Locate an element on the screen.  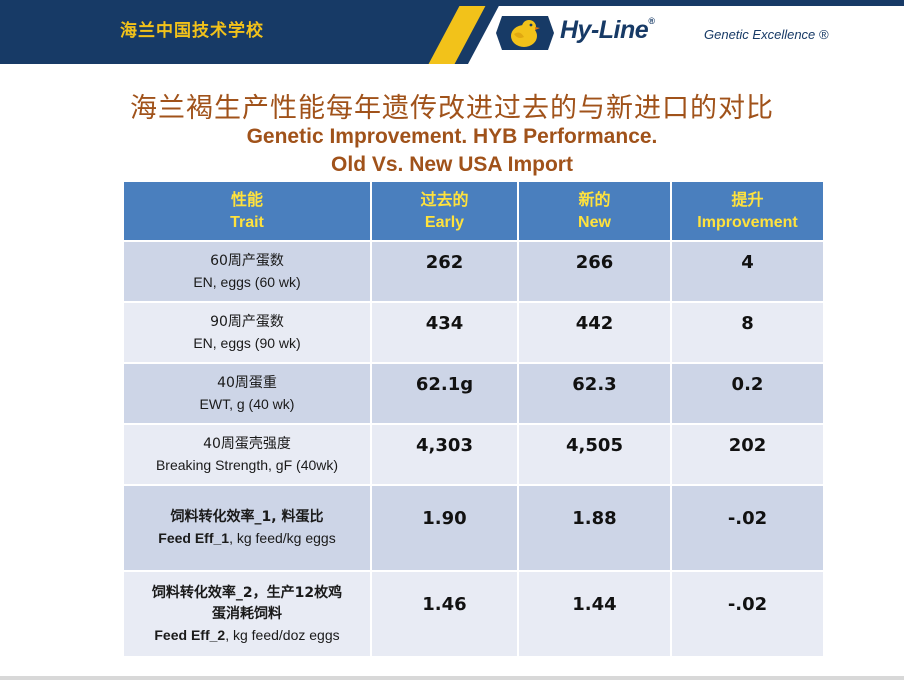
table-row: 90周产蛋数 EN, eggs (90 wk) 434 442 8 is located at coordinates (473, 332).